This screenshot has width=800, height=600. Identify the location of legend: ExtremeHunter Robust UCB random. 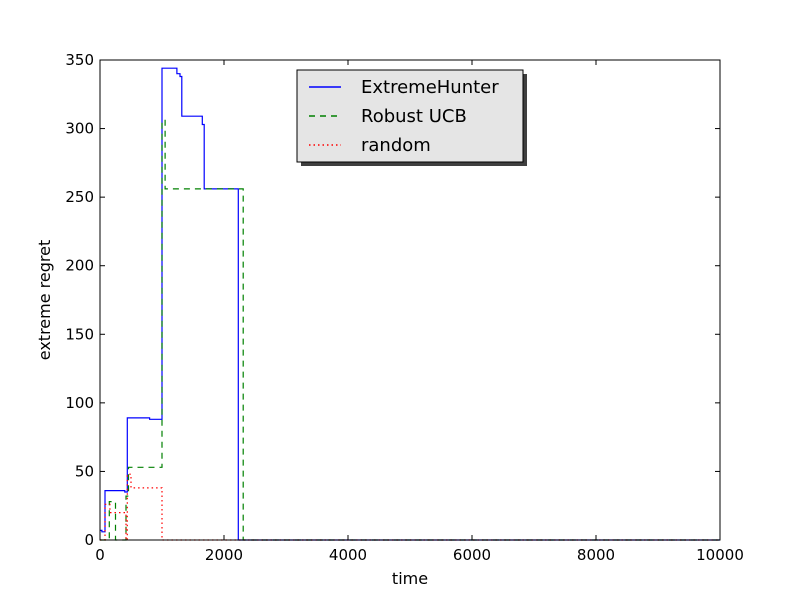
(411, 117).